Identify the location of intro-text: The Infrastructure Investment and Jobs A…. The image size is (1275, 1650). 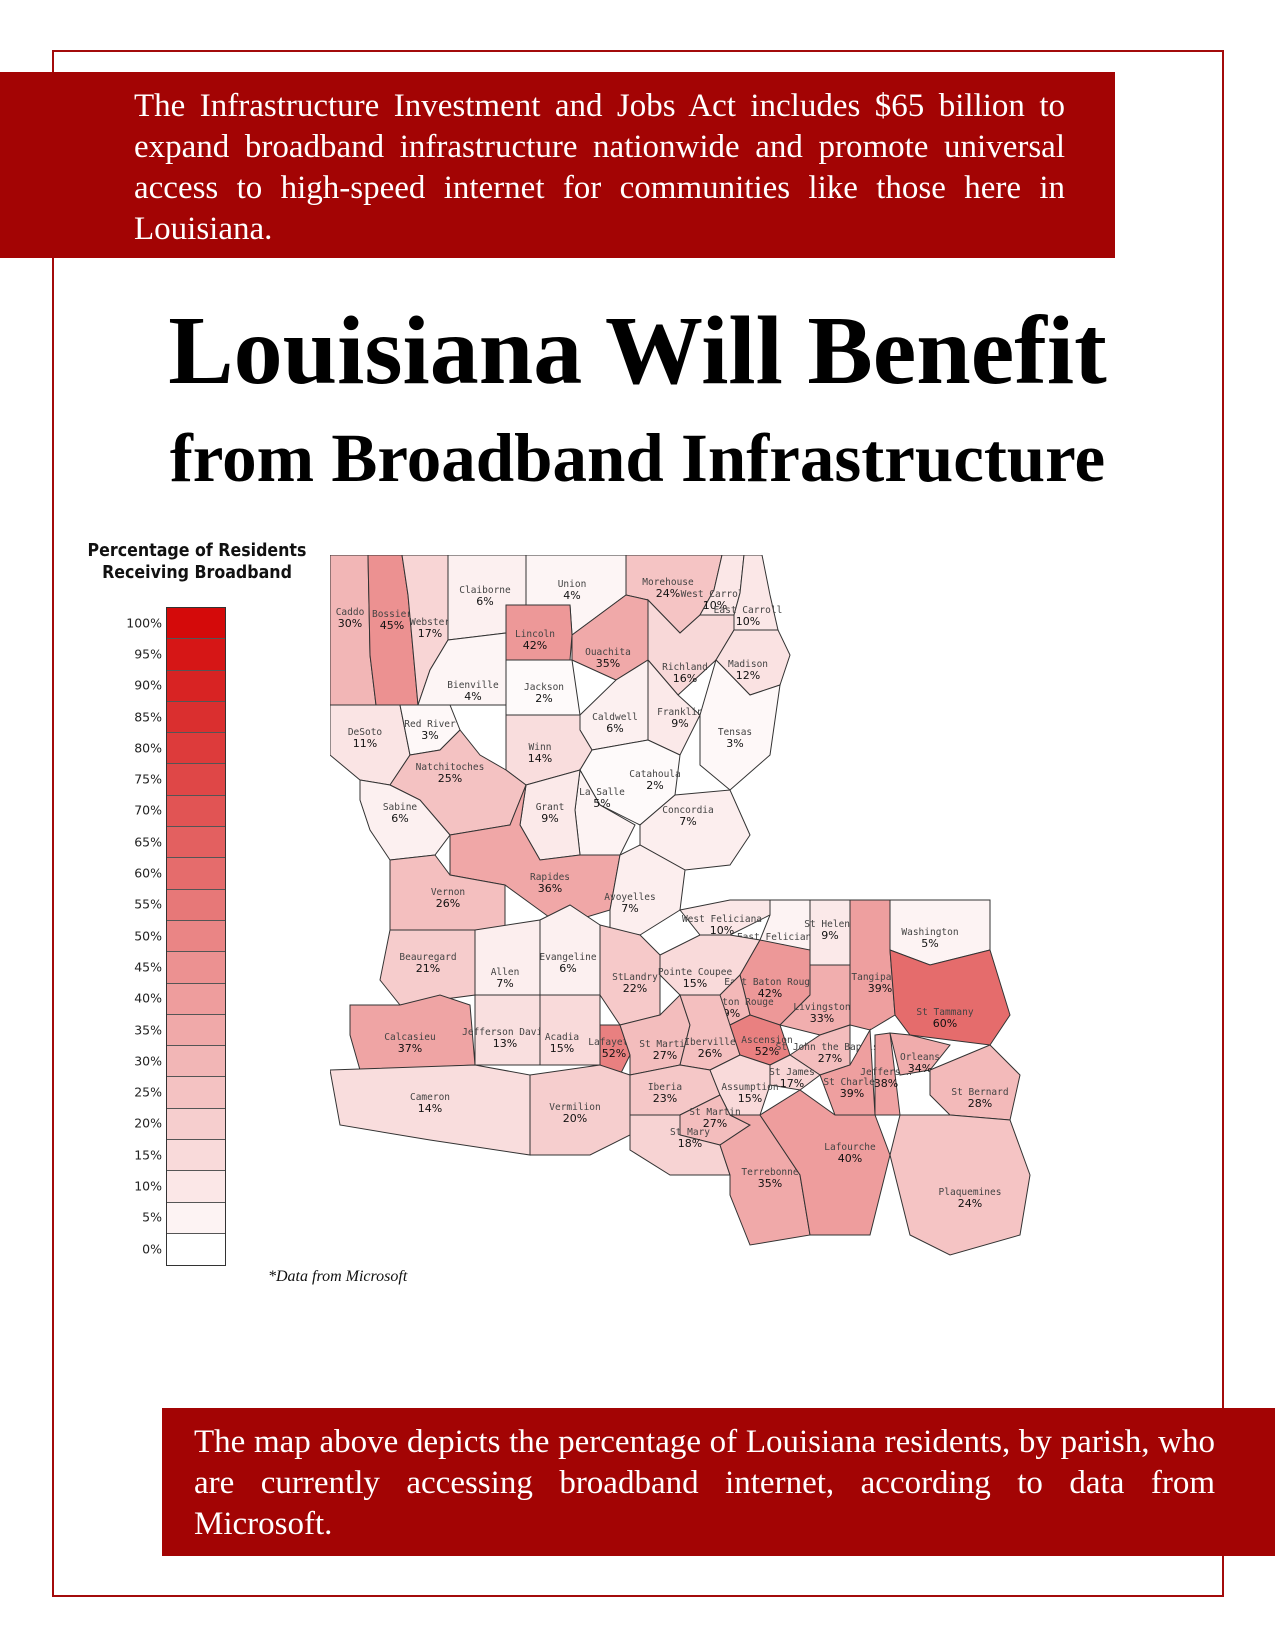
(599, 167).